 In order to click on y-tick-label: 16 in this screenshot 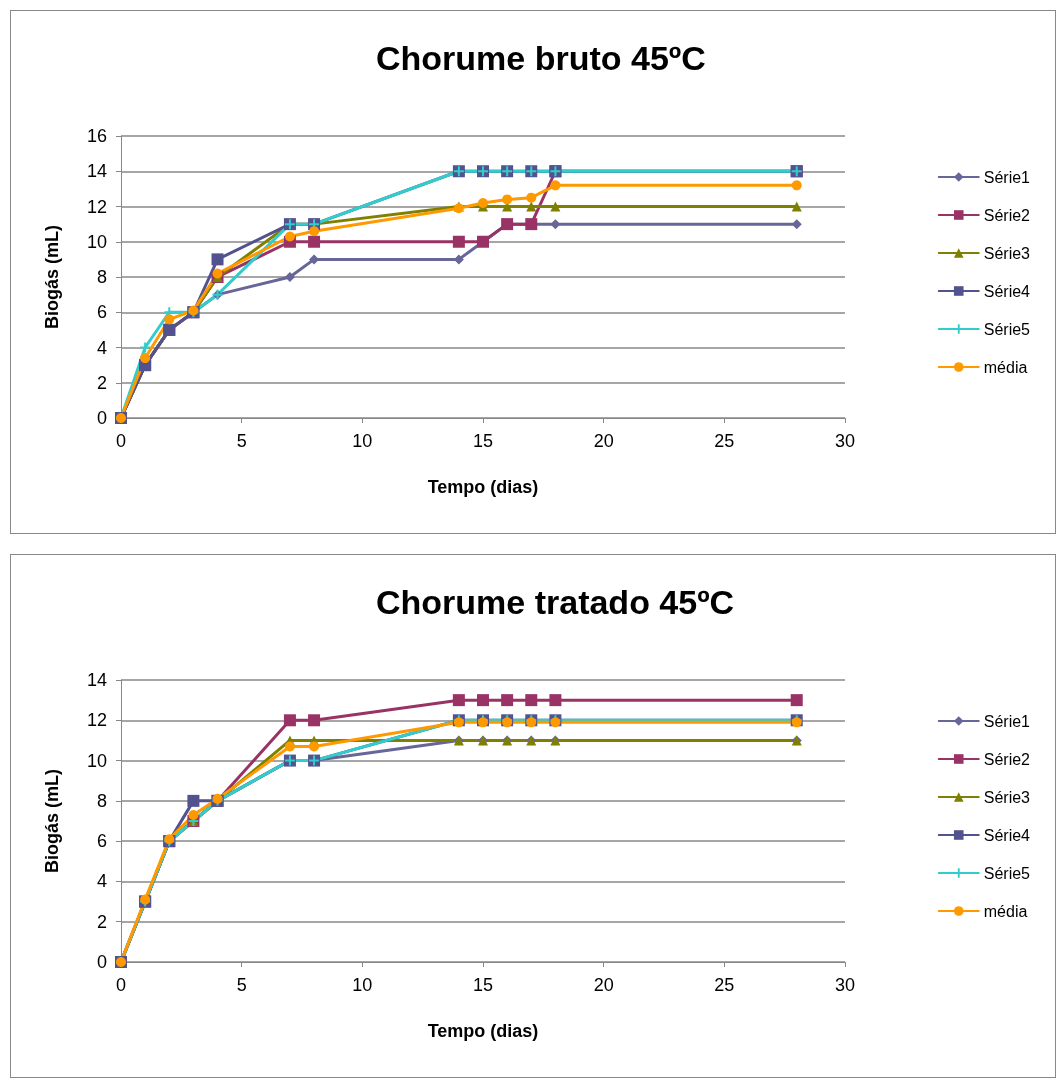, I will do `click(96, 136)`.